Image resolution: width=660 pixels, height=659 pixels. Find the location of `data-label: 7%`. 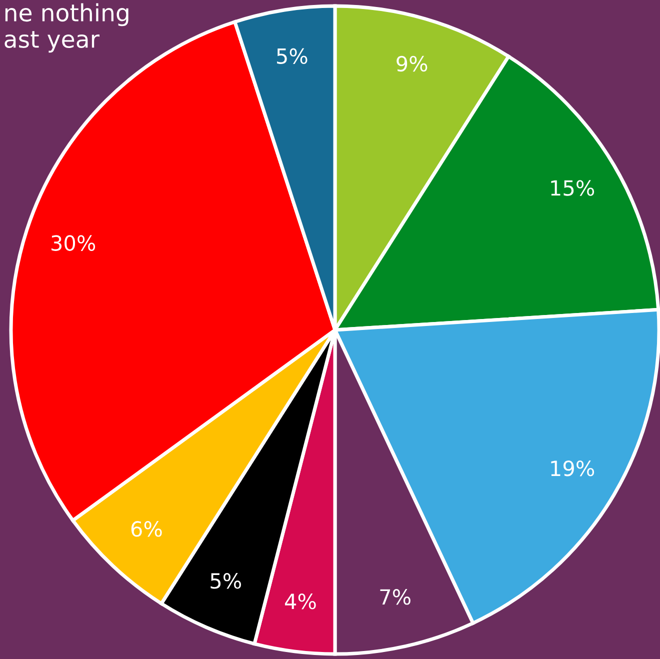

data-label: 7% is located at coordinates (395, 597).